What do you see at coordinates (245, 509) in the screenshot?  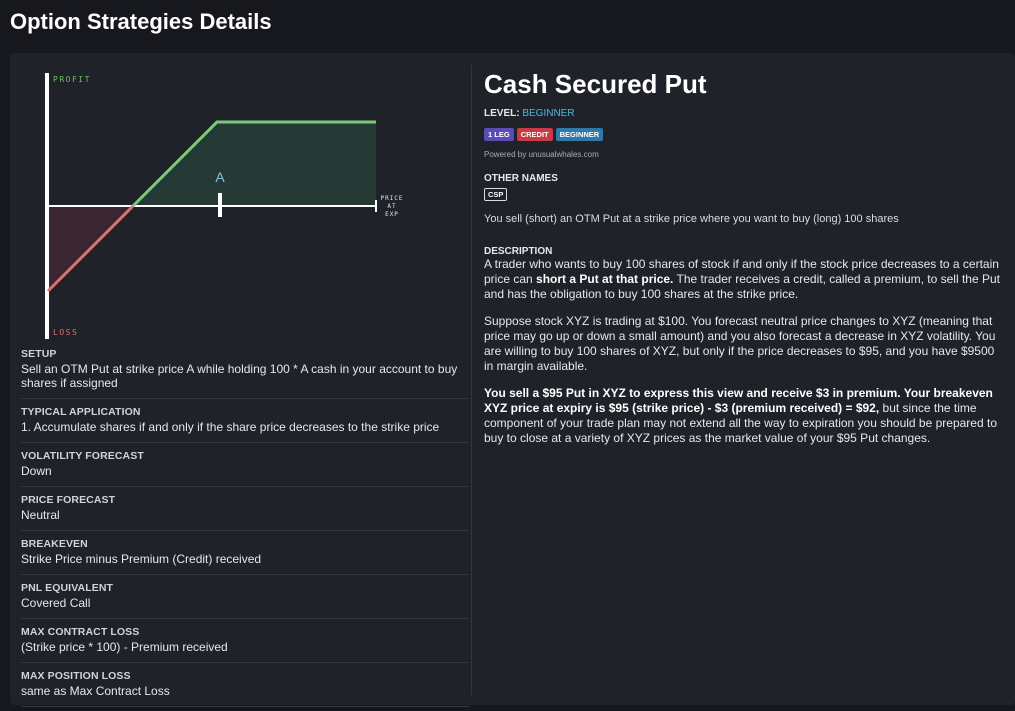 I see `price-forecast-section: PRICE FORECAST Neutral` at bounding box center [245, 509].